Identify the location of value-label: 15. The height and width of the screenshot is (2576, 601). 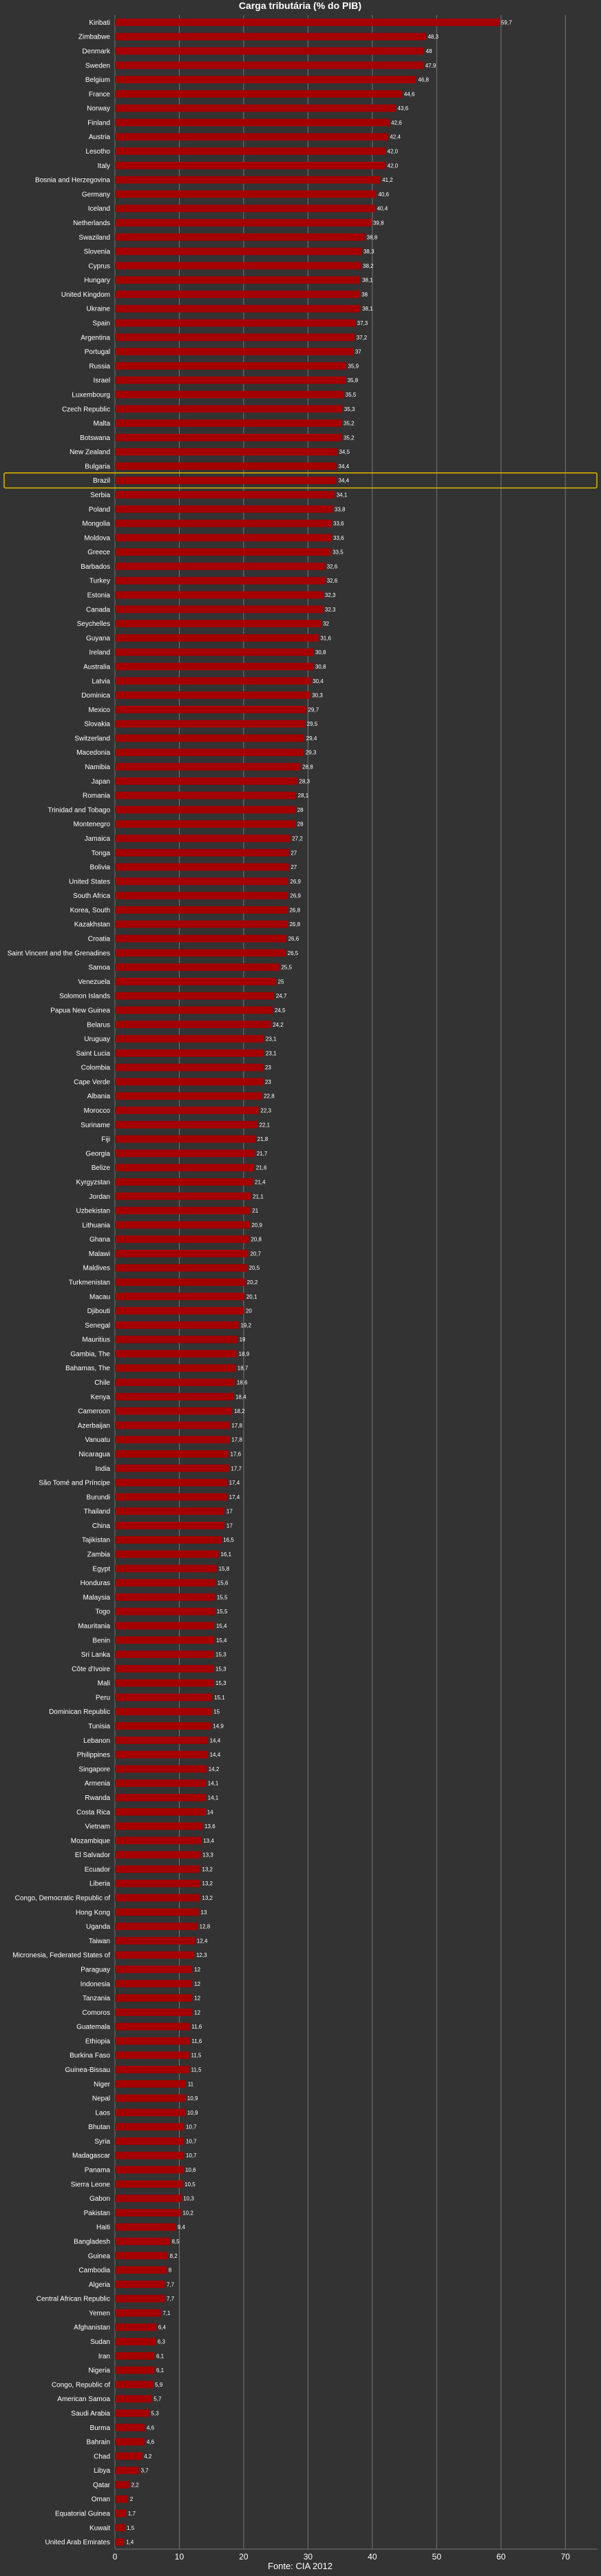
(217, 1712).